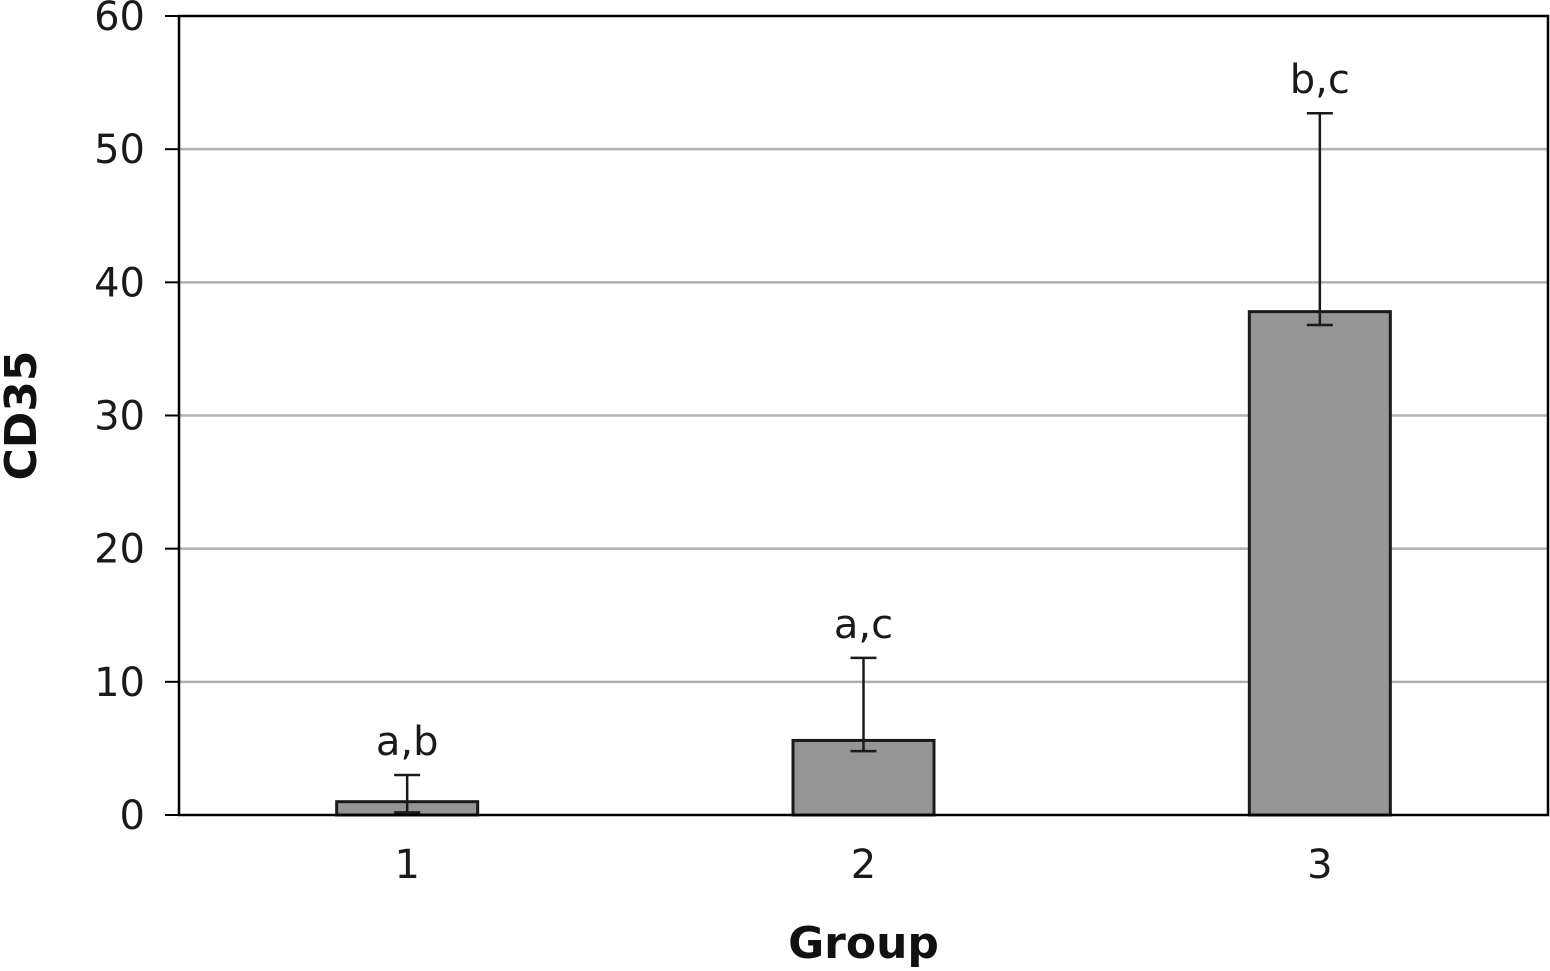 The width and height of the screenshot is (1550, 971). What do you see at coordinates (863, 625) in the screenshot?
I see `significance-label: a,c` at bounding box center [863, 625].